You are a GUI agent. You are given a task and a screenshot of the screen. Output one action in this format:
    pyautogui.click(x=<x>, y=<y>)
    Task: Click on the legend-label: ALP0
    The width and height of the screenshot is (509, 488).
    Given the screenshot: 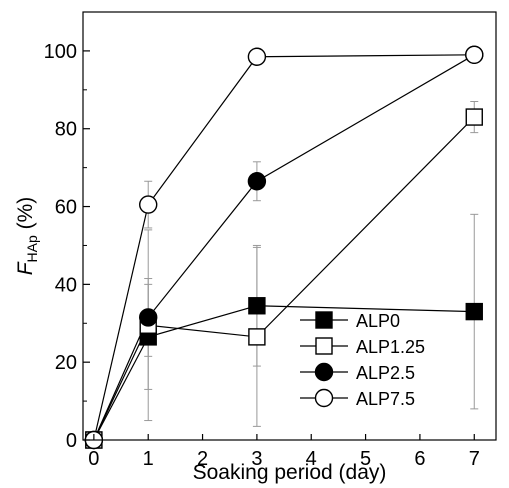 What is the action you would take?
    pyautogui.click(x=378, y=321)
    